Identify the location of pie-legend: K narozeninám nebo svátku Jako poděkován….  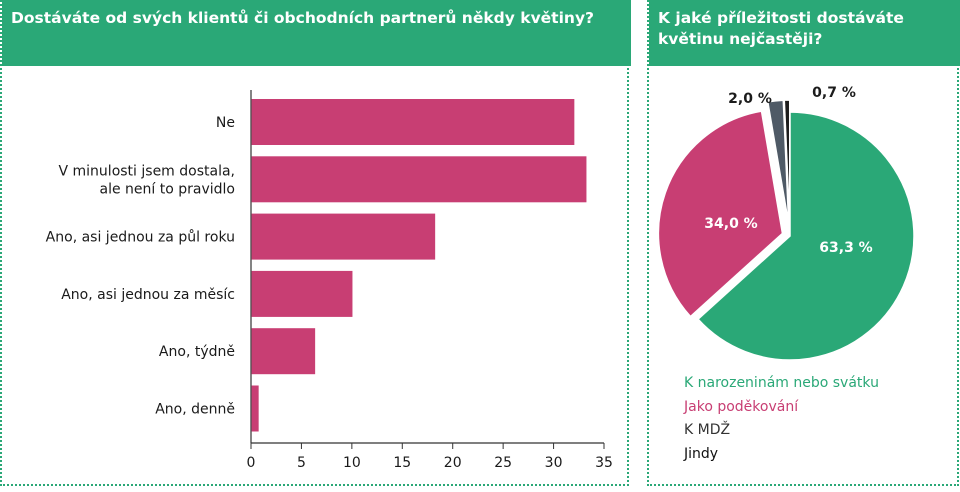
(781, 419).